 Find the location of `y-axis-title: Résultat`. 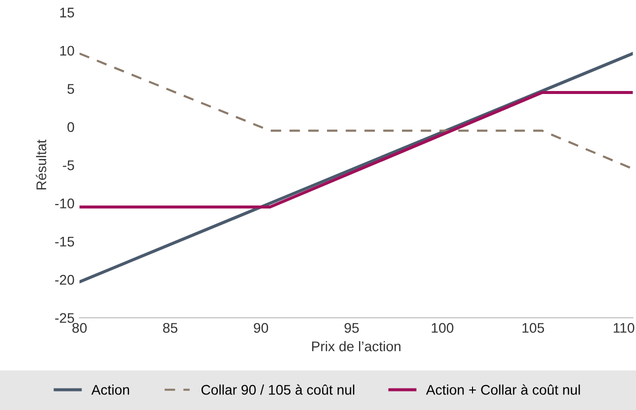

y-axis-title: Résultat is located at coordinates (41, 165).